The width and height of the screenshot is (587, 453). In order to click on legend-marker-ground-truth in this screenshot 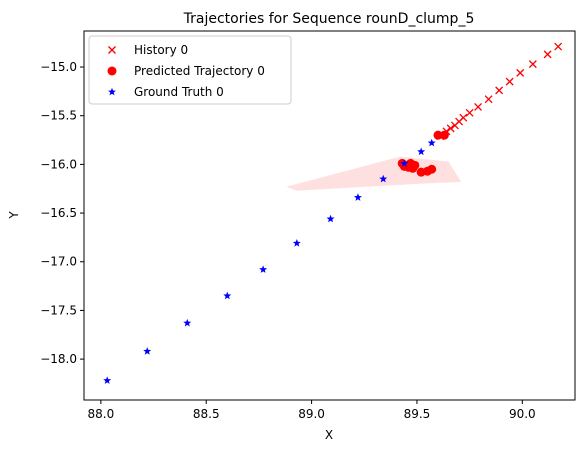, I will do `click(112, 91)`.